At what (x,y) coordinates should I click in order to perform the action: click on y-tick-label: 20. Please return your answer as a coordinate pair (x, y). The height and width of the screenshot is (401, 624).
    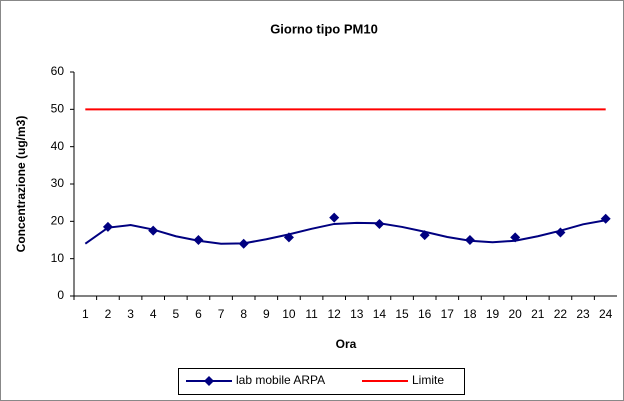
    Looking at the image, I should click on (58, 221).